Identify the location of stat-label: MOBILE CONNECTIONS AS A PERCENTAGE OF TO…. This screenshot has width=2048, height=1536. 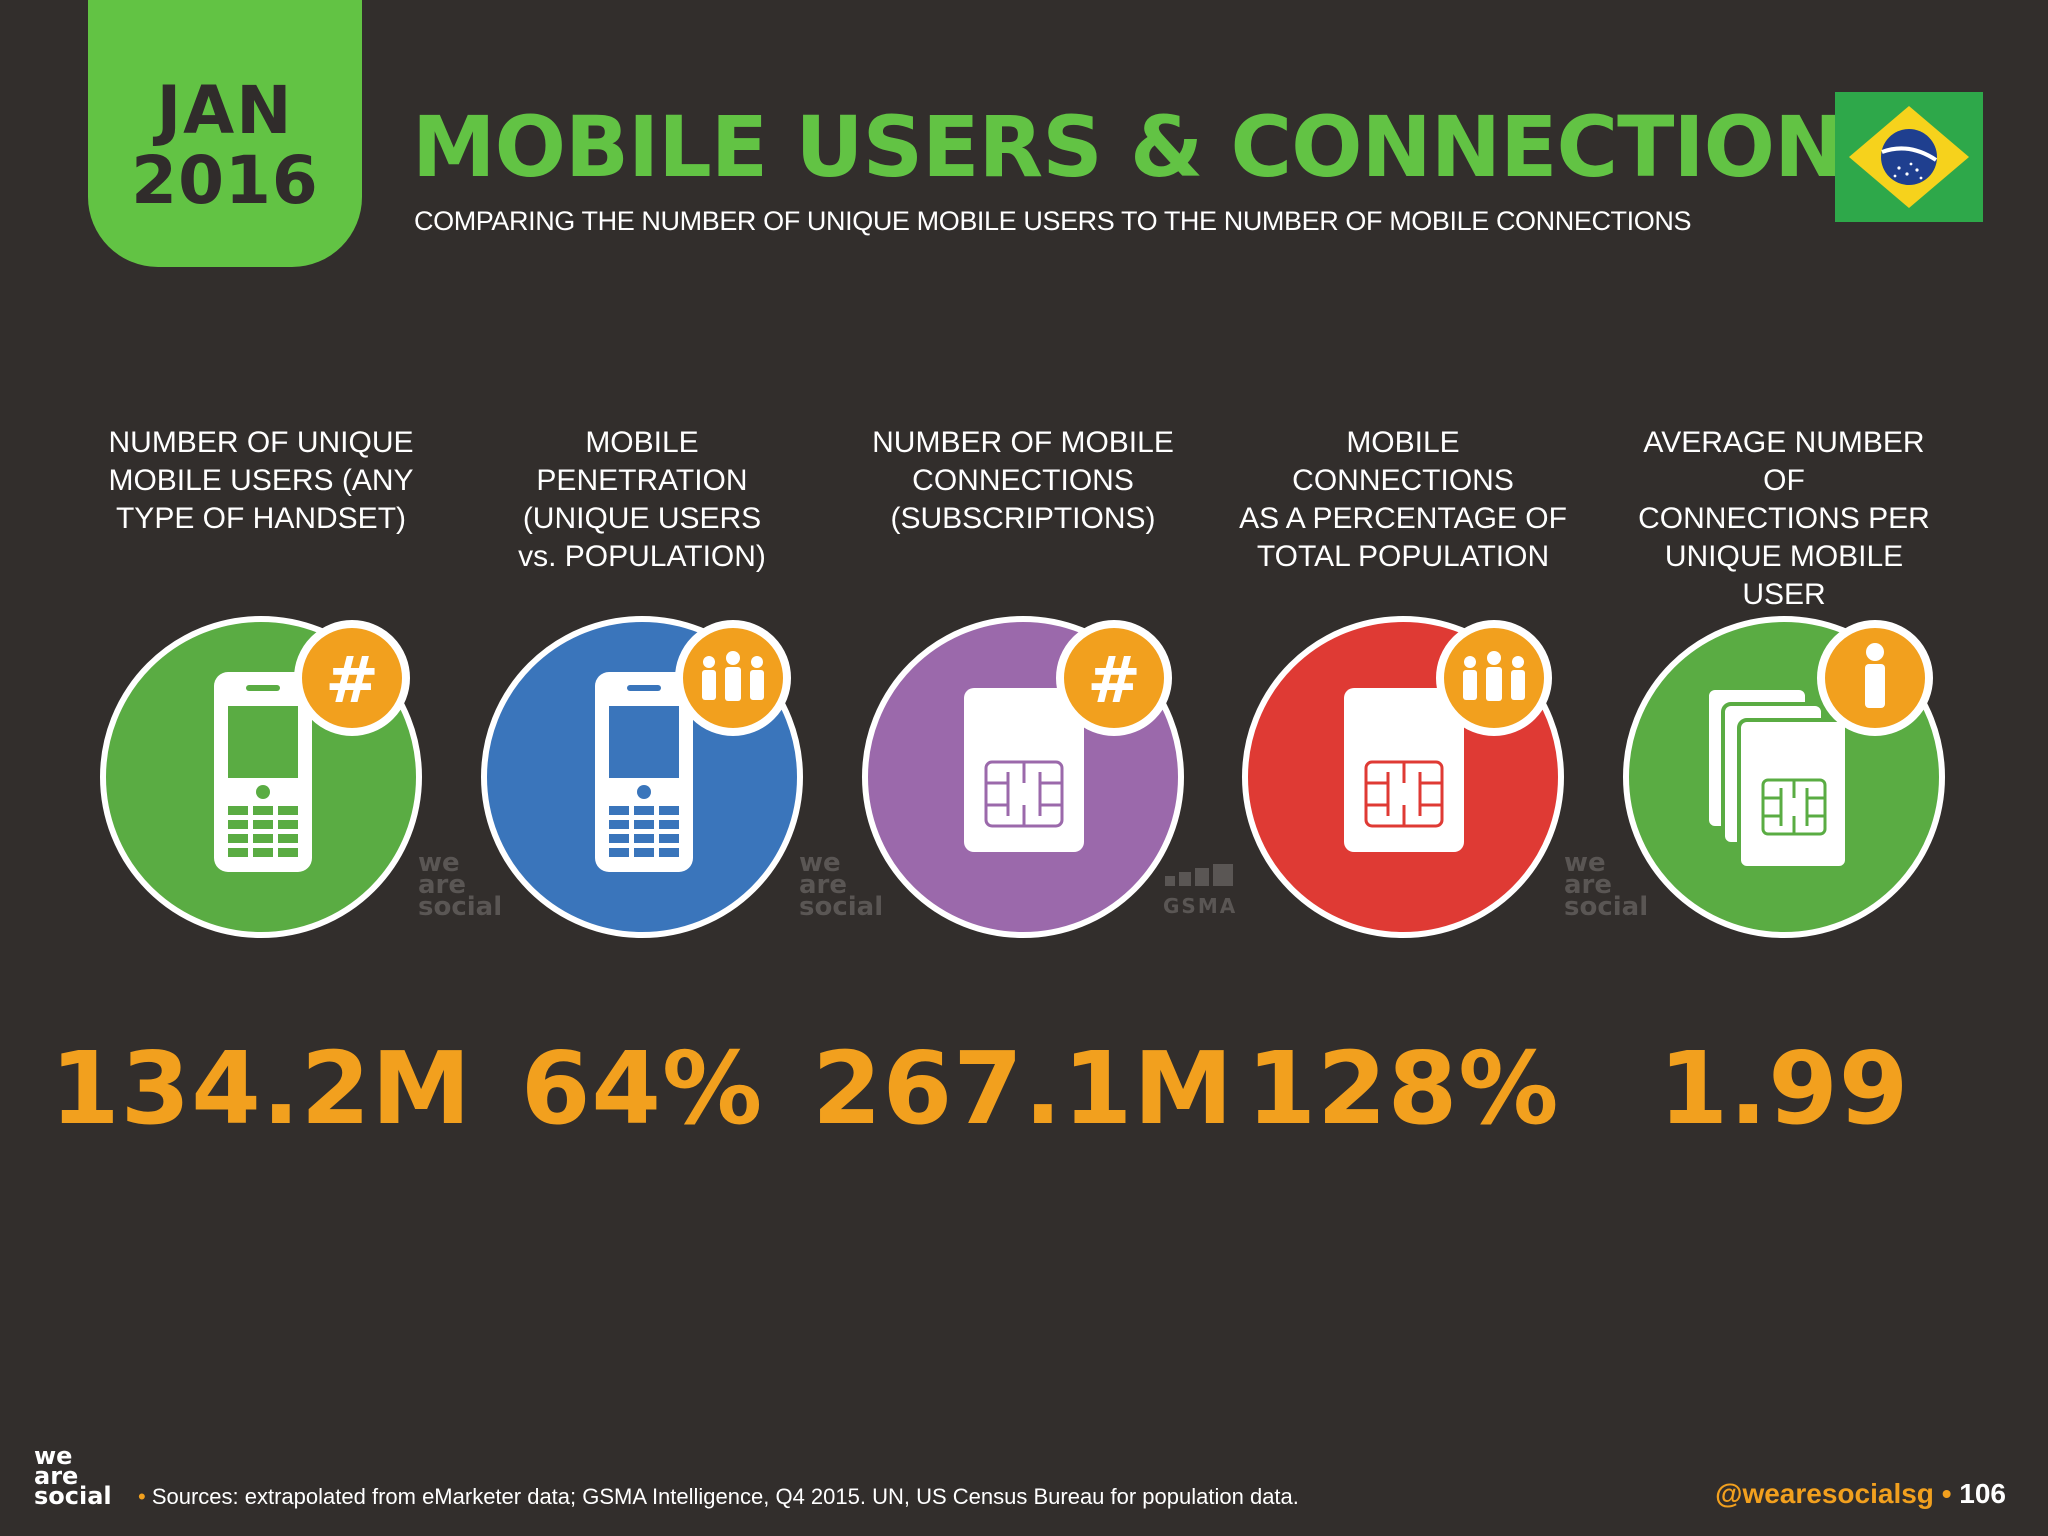
(1403, 499).